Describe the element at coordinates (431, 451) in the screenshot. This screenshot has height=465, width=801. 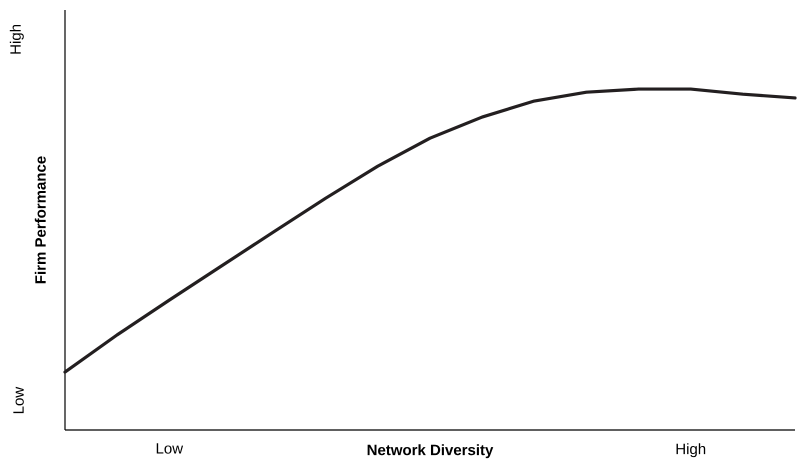
I see `x-axis-title: Network Diversity` at that location.